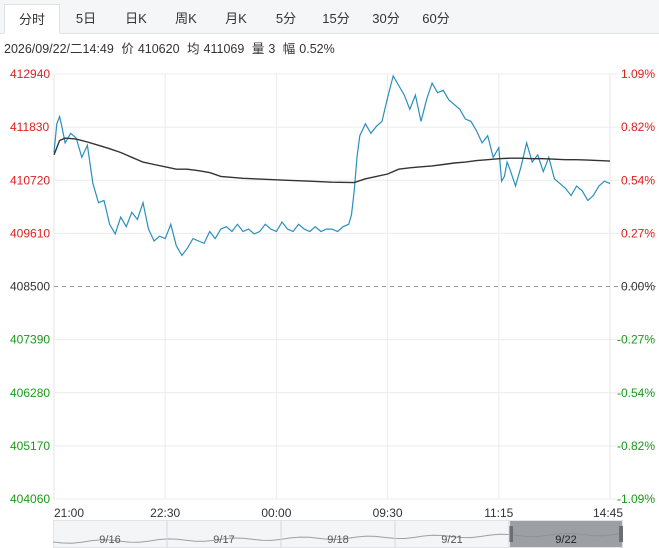  I want to click on tab-2: 日K, so click(136, 18).